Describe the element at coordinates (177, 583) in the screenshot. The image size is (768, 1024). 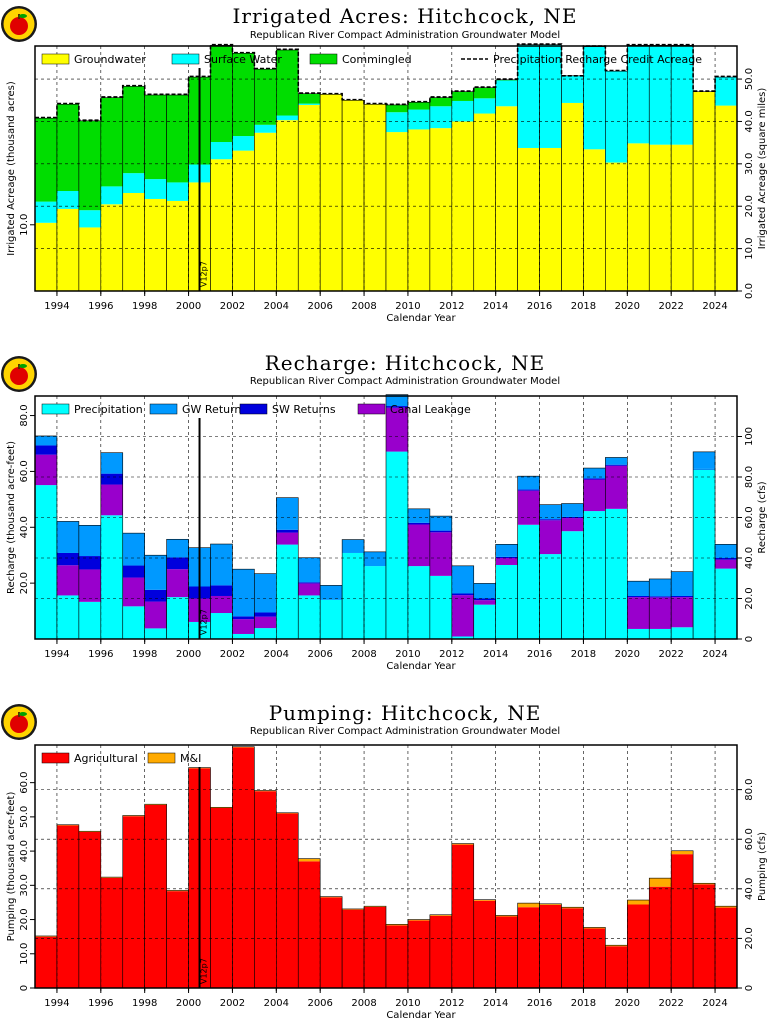
I see `bar-canal-leakage-1999` at that location.